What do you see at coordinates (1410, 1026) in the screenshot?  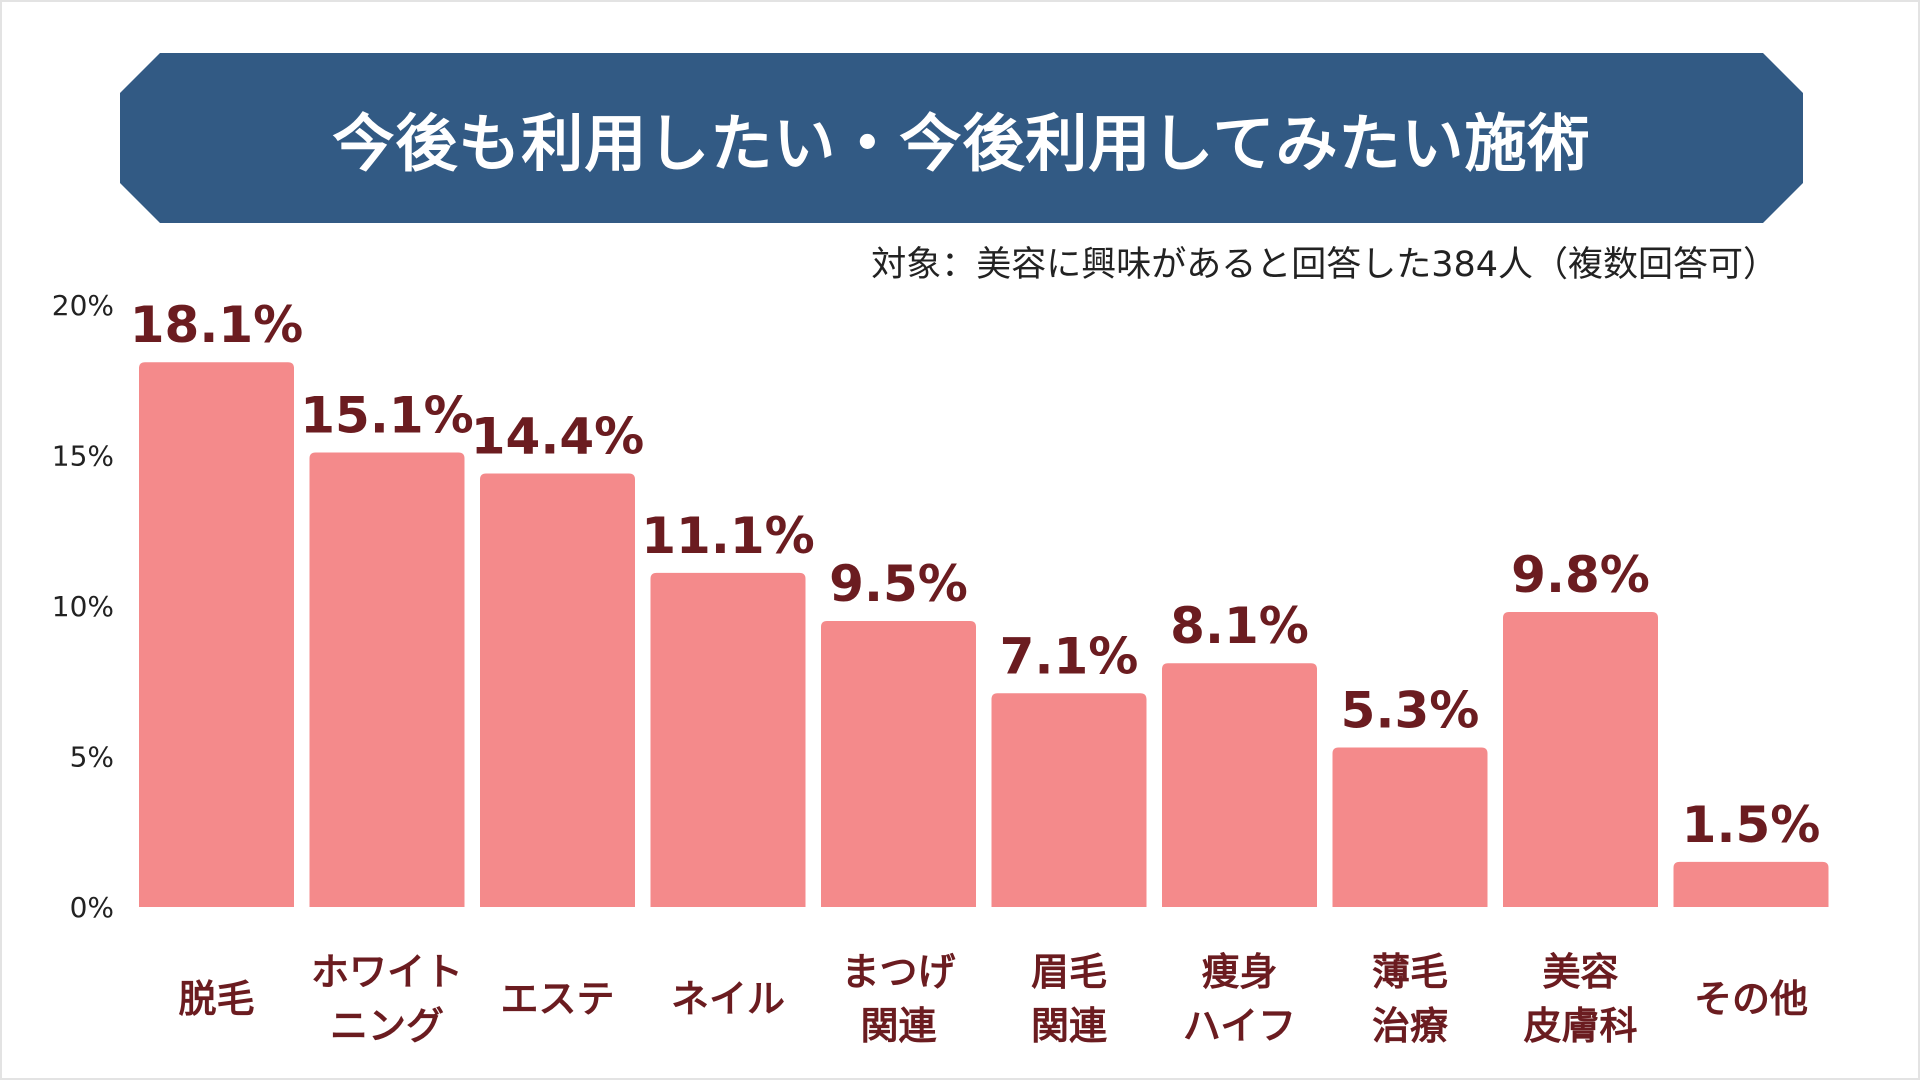 I see `category-label: 治療` at bounding box center [1410, 1026].